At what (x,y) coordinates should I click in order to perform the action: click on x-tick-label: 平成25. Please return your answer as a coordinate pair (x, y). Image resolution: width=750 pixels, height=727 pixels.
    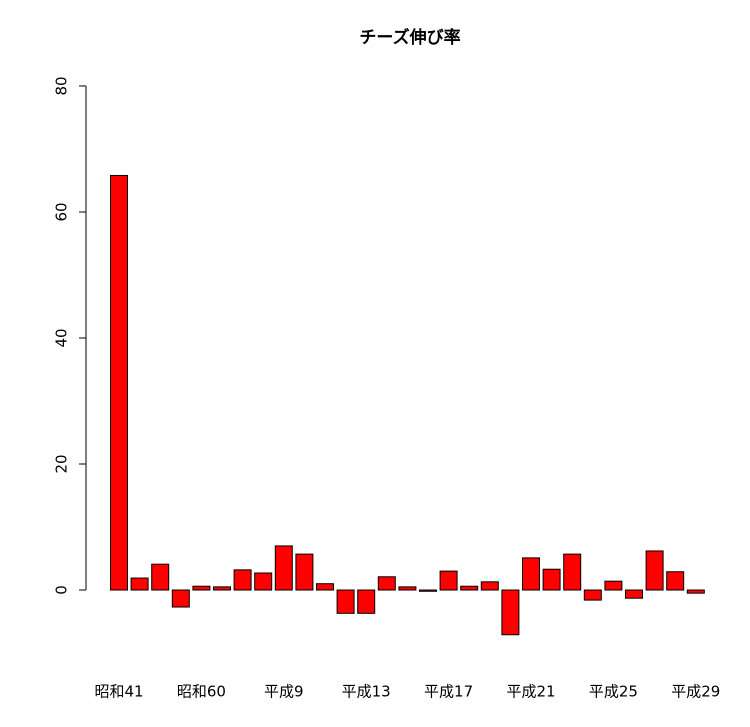
    Looking at the image, I should click on (613, 692).